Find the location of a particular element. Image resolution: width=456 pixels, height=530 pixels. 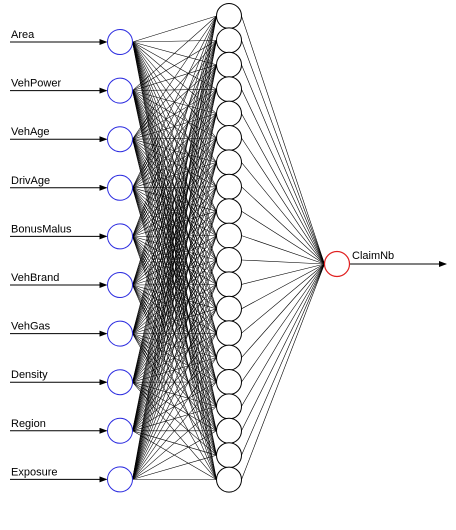

edge-hidden-19-output is located at coordinates (283, 371).